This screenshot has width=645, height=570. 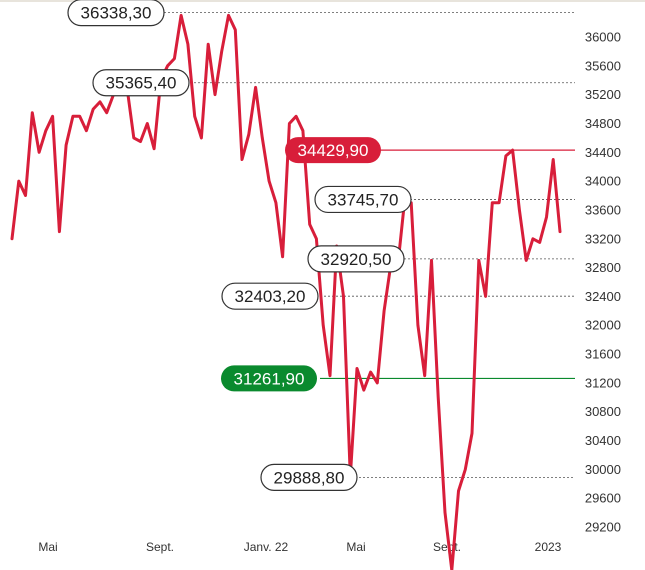 I want to click on y-tick-label: 33600, so click(x=603, y=209).